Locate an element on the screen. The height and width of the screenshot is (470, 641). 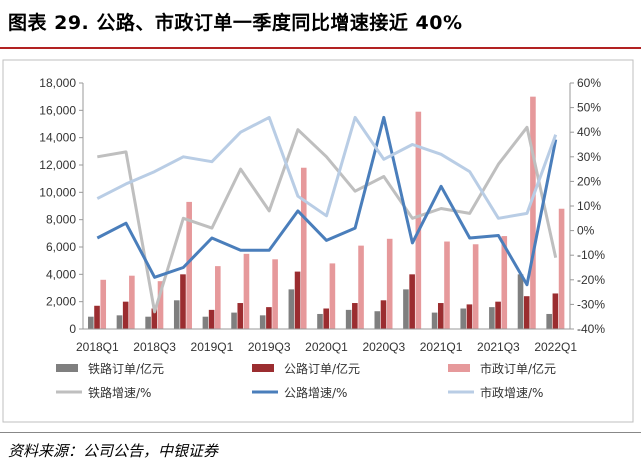
bar-3-2020Q3 is located at coordinates (389, 283).